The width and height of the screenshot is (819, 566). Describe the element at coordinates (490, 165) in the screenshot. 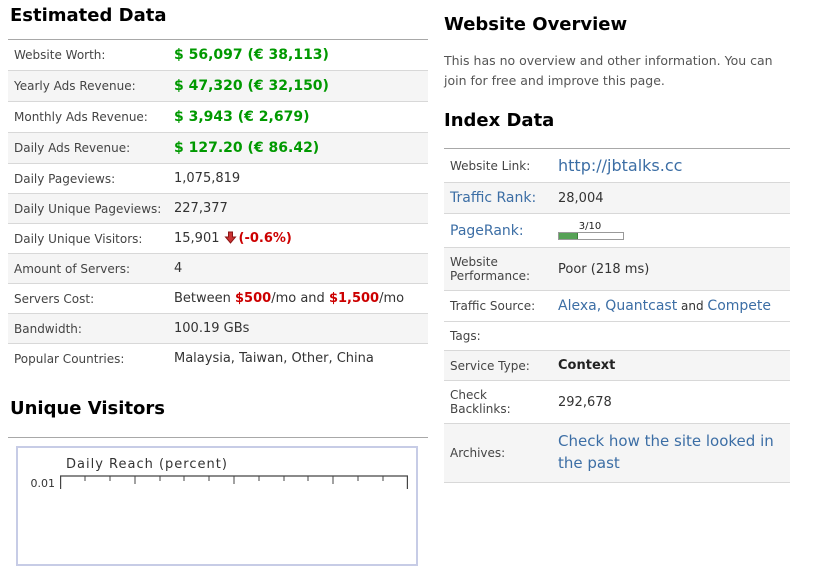

I see `row-label: Website Link:` at that location.